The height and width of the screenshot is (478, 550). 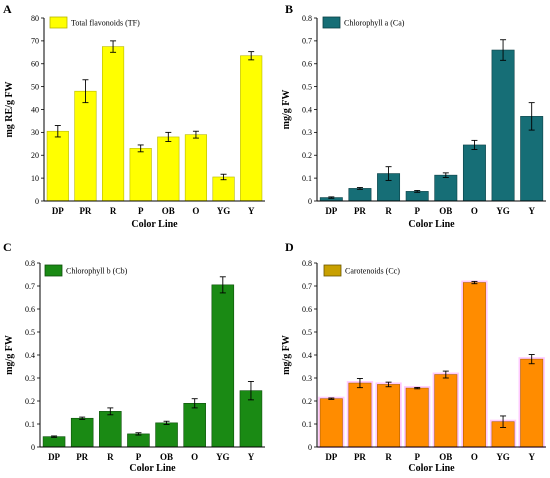 What do you see at coordinates (289, 247) in the screenshot?
I see `panel-letter: D` at bounding box center [289, 247].